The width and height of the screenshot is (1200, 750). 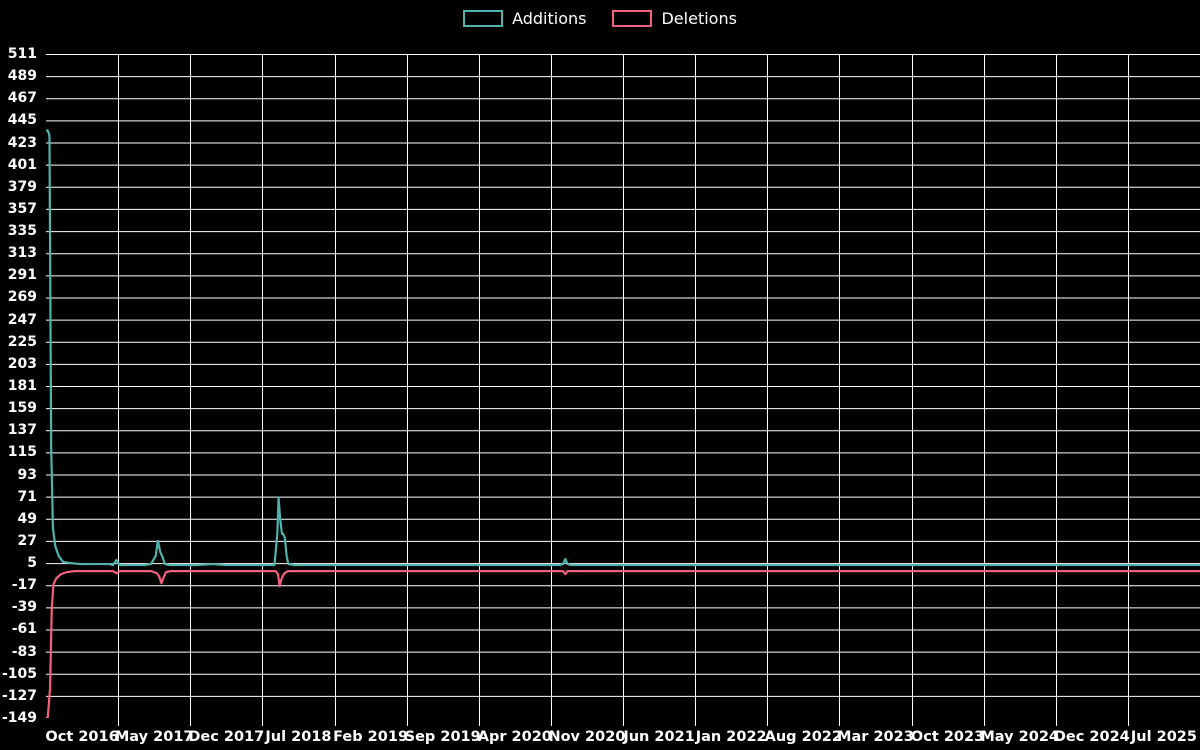 I want to click on y-tick-label: 489, so click(x=22, y=76).